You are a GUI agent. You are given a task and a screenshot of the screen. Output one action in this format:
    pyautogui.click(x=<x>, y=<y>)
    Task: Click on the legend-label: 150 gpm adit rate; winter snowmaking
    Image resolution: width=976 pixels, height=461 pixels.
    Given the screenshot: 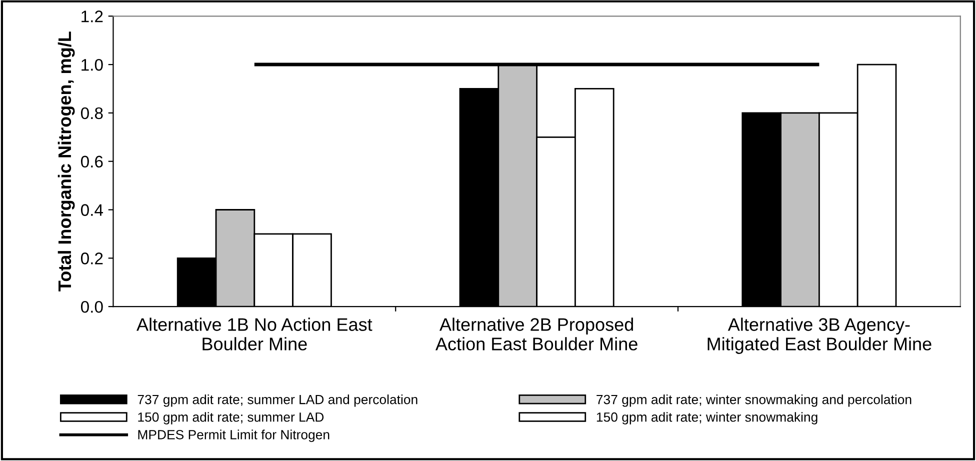 What is the action you would take?
    pyautogui.click(x=707, y=418)
    